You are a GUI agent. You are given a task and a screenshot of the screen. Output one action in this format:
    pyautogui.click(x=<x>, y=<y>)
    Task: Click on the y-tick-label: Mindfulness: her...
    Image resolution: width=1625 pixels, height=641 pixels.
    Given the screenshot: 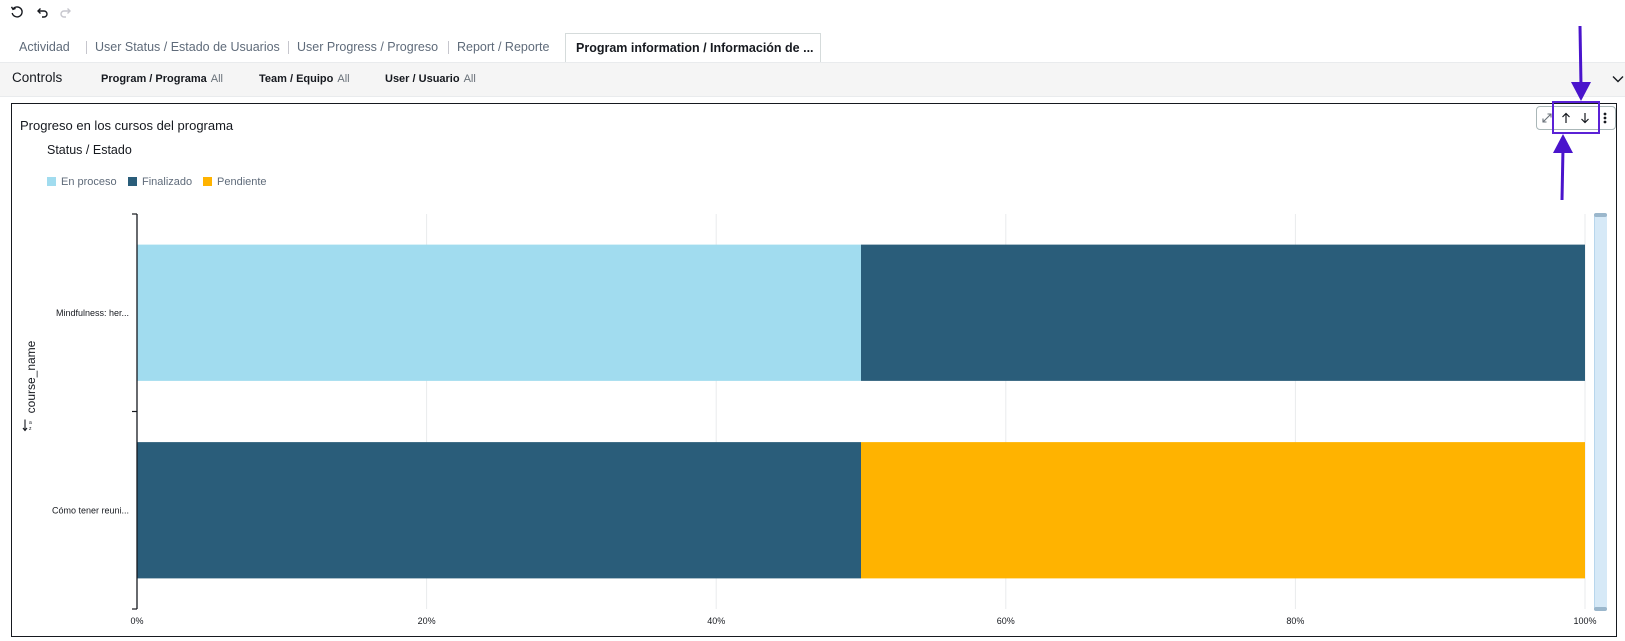 What is the action you would take?
    pyautogui.click(x=92, y=313)
    